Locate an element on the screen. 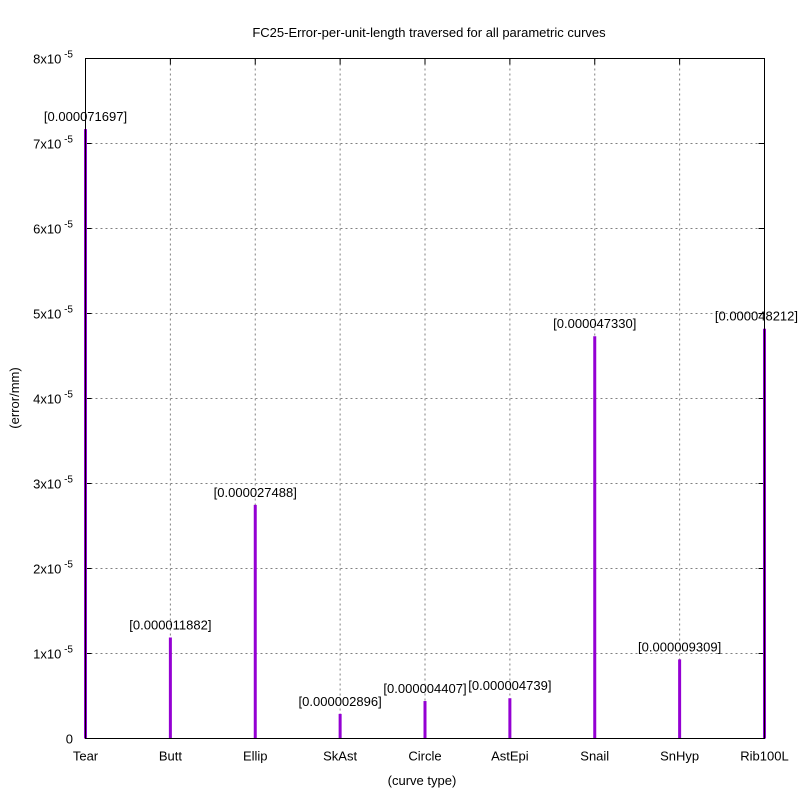 The height and width of the screenshot is (800, 800). y-tick-label: 0 is located at coordinates (69, 739).